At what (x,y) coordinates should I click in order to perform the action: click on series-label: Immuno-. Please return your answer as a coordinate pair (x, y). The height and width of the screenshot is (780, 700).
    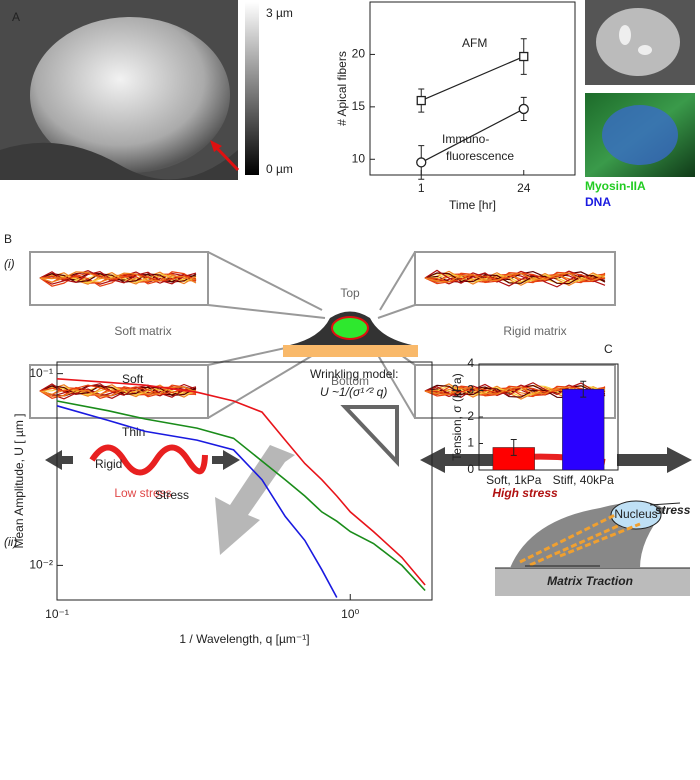
    Looking at the image, I should click on (465, 139).